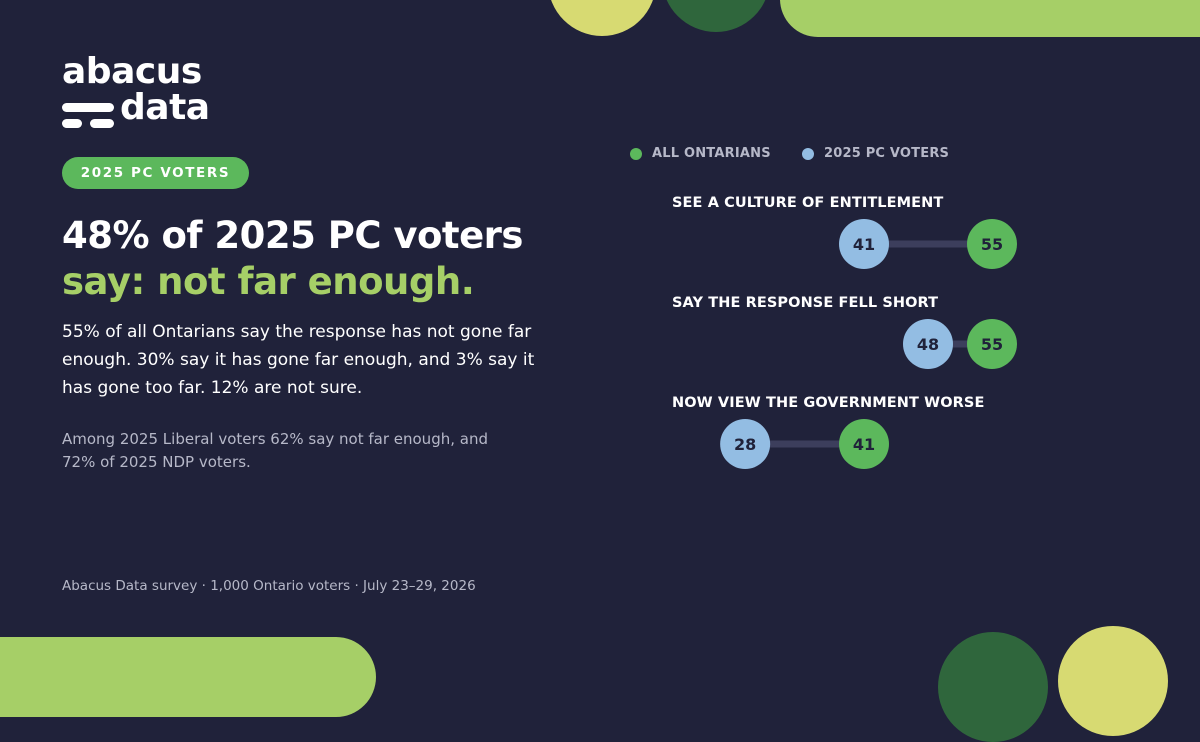 This screenshot has width=1200, height=742. Describe the element at coordinates (990, 18) in the screenshot. I see `decor-bar-top` at that location.